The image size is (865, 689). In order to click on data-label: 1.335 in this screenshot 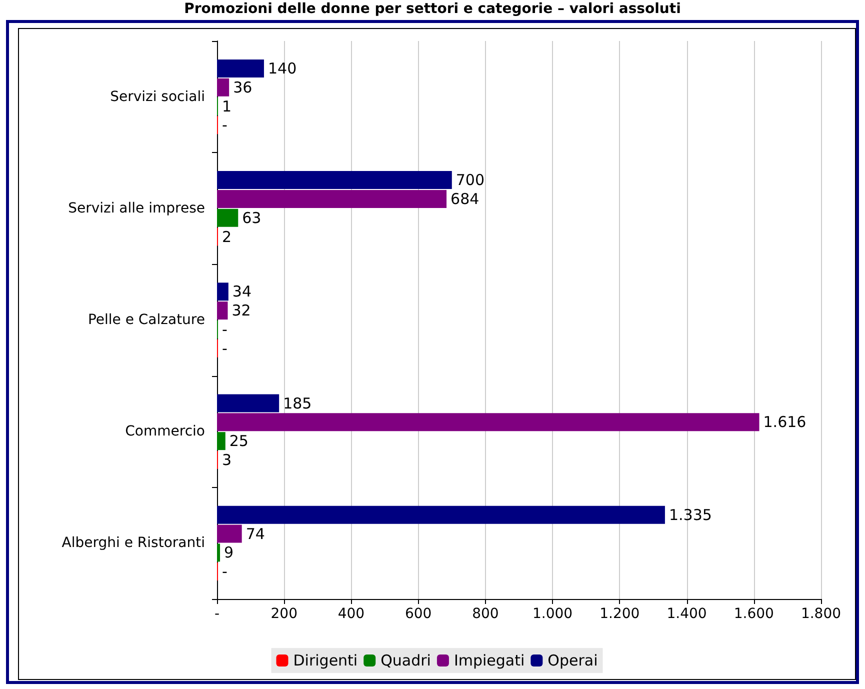, I will do `click(690, 515)`.